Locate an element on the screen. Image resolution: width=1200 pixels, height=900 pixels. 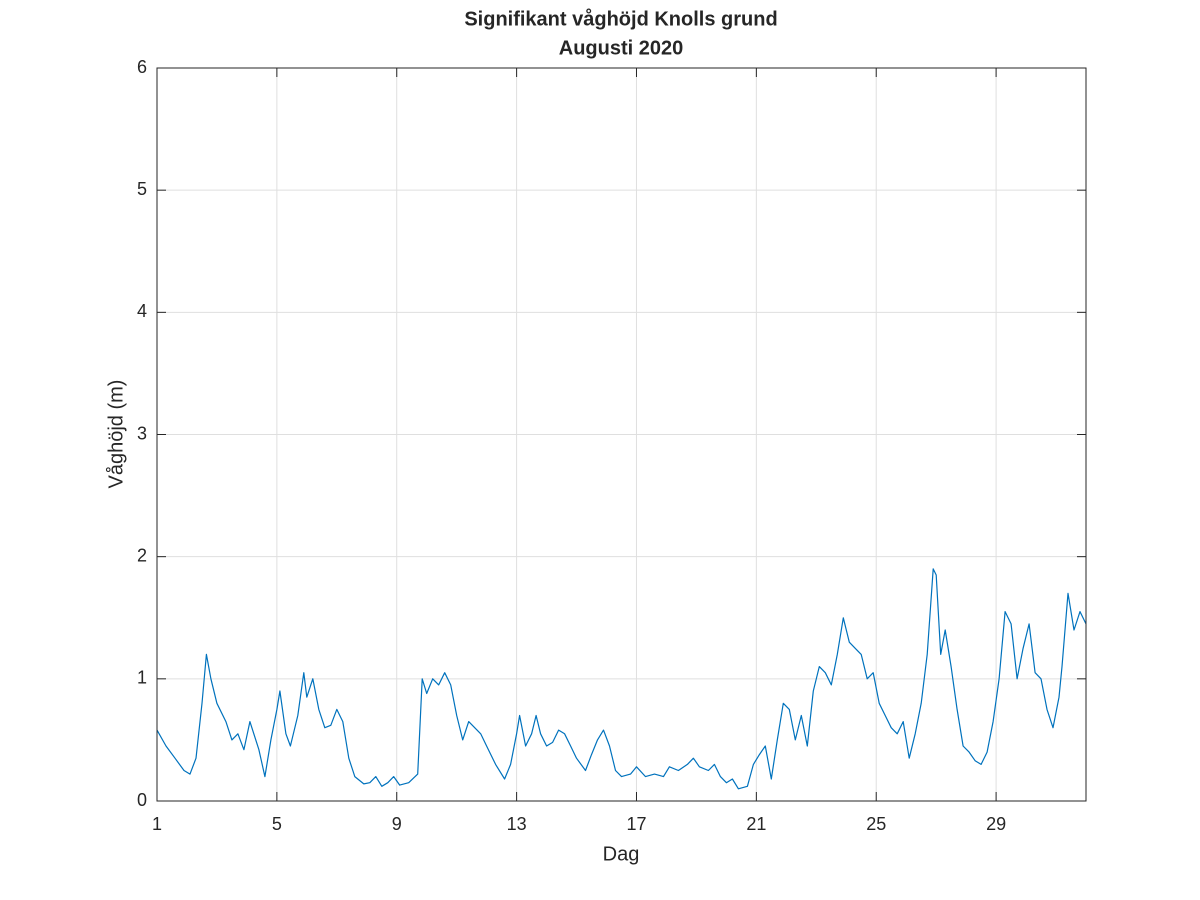
x-axis-label: Dag is located at coordinates (621, 854).